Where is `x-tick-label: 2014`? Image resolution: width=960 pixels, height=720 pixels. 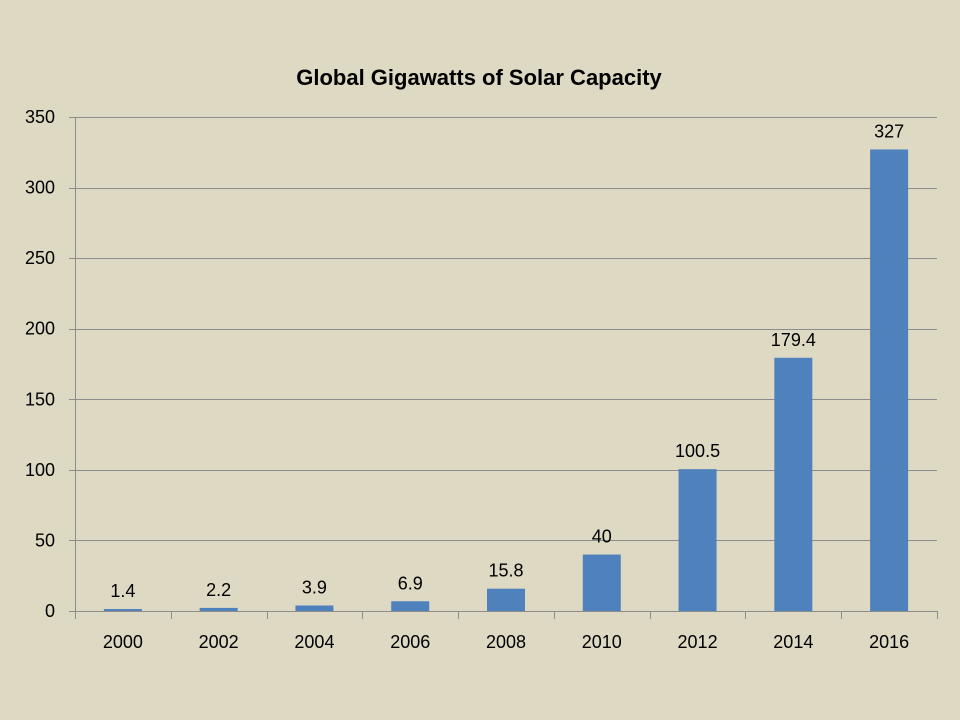
x-tick-label: 2014 is located at coordinates (793, 642).